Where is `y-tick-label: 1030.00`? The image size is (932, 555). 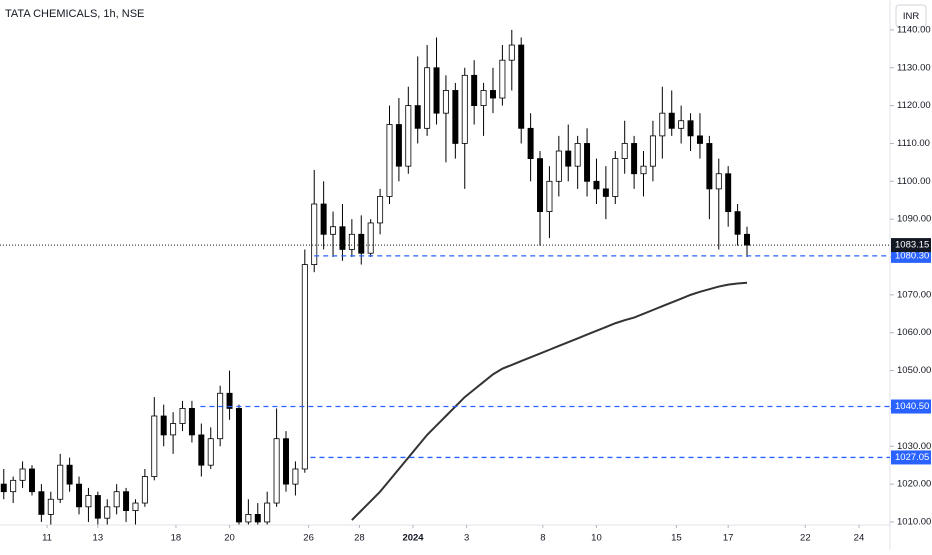
y-tick-label: 1030.00 is located at coordinates (914, 446).